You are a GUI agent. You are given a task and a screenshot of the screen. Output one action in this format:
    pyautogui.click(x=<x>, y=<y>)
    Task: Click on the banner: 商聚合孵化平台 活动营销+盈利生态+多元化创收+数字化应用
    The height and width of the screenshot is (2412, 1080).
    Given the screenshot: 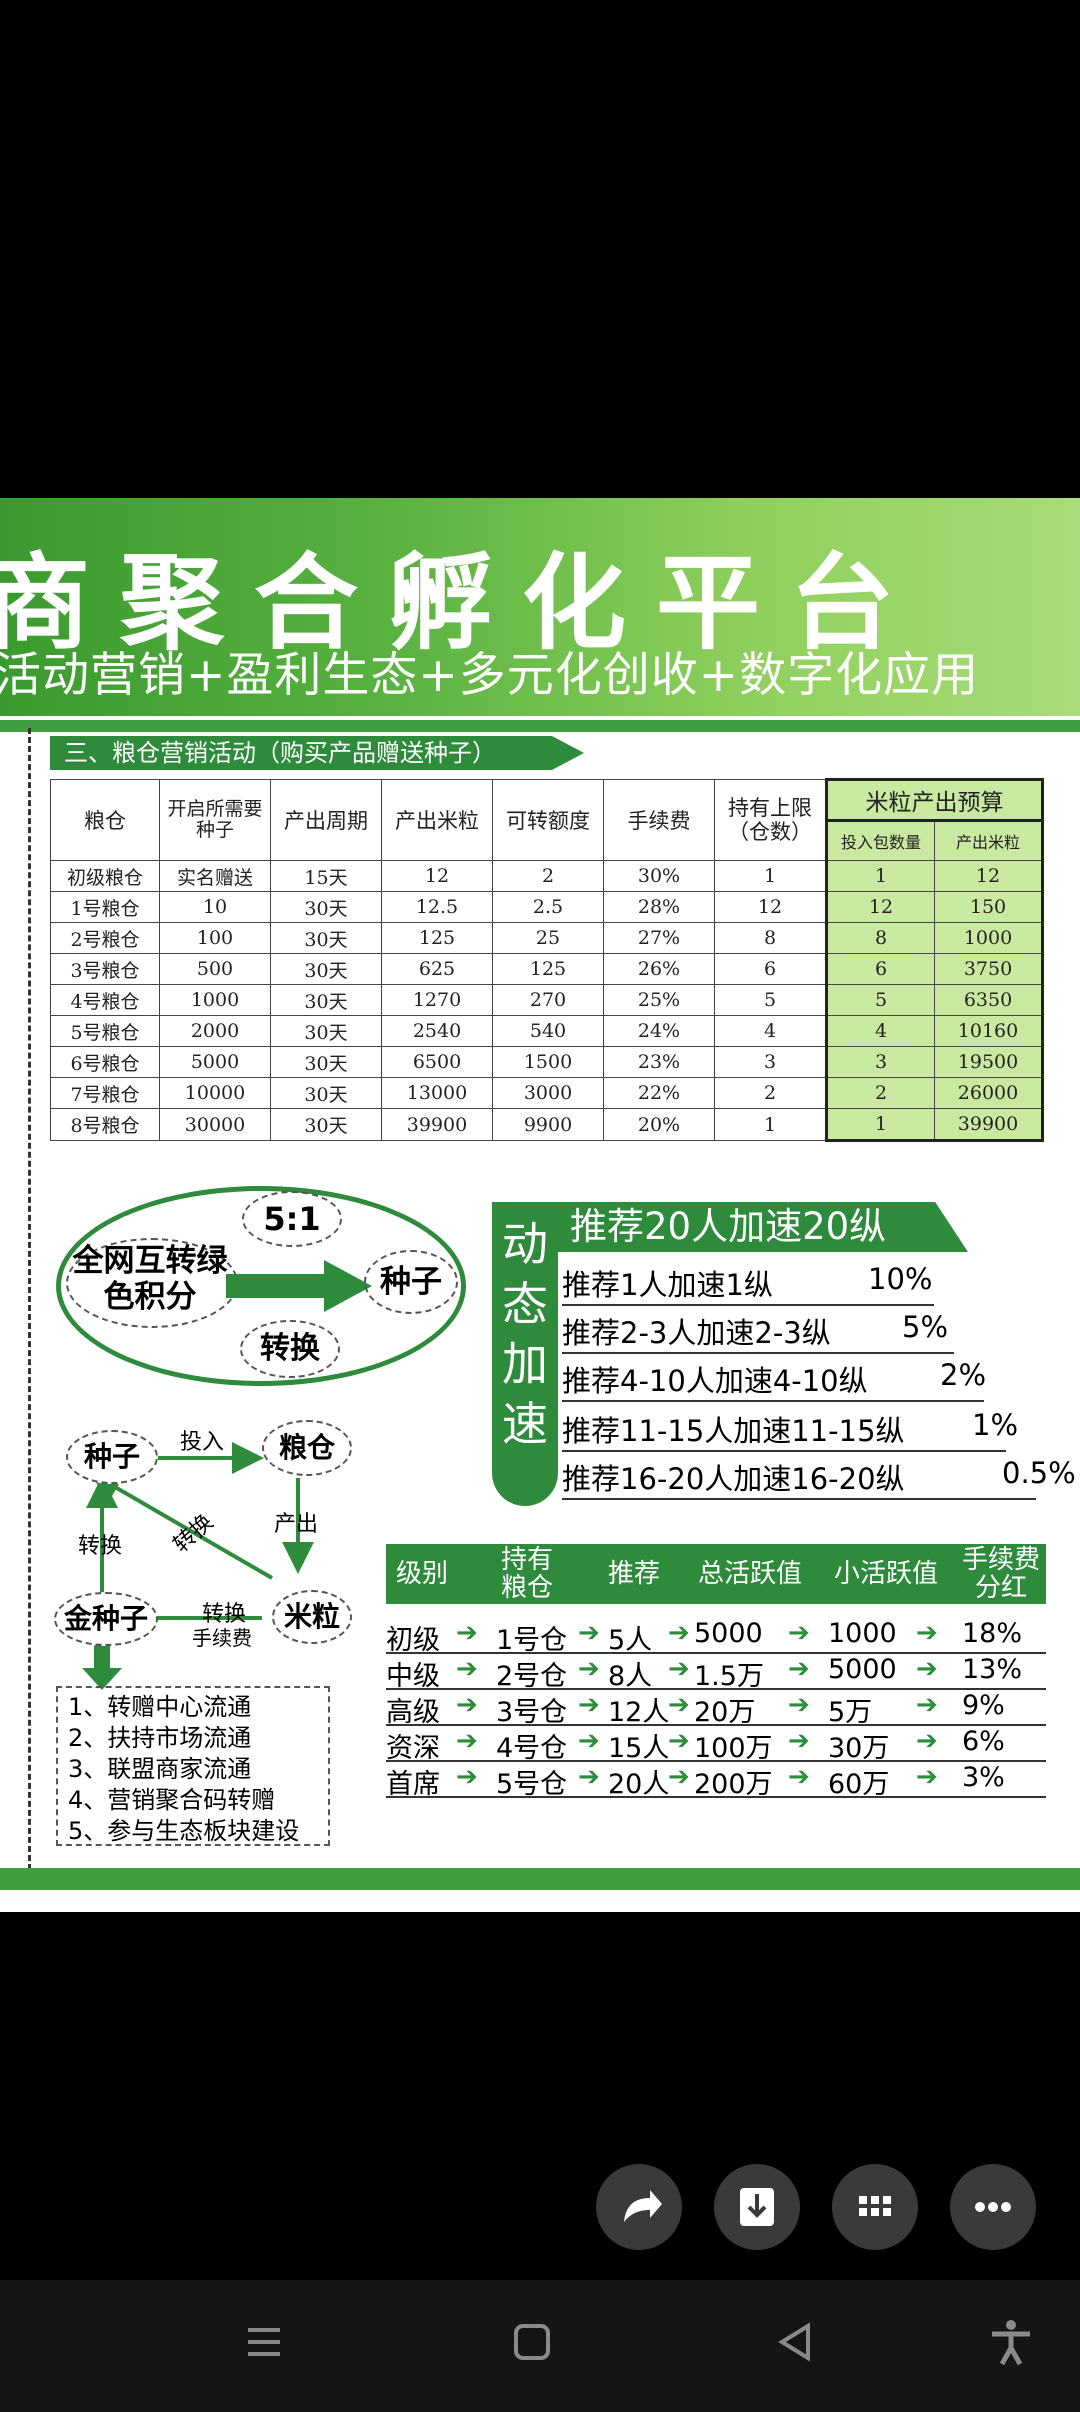 What is the action you would take?
    pyautogui.click(x=540, y=607)
    